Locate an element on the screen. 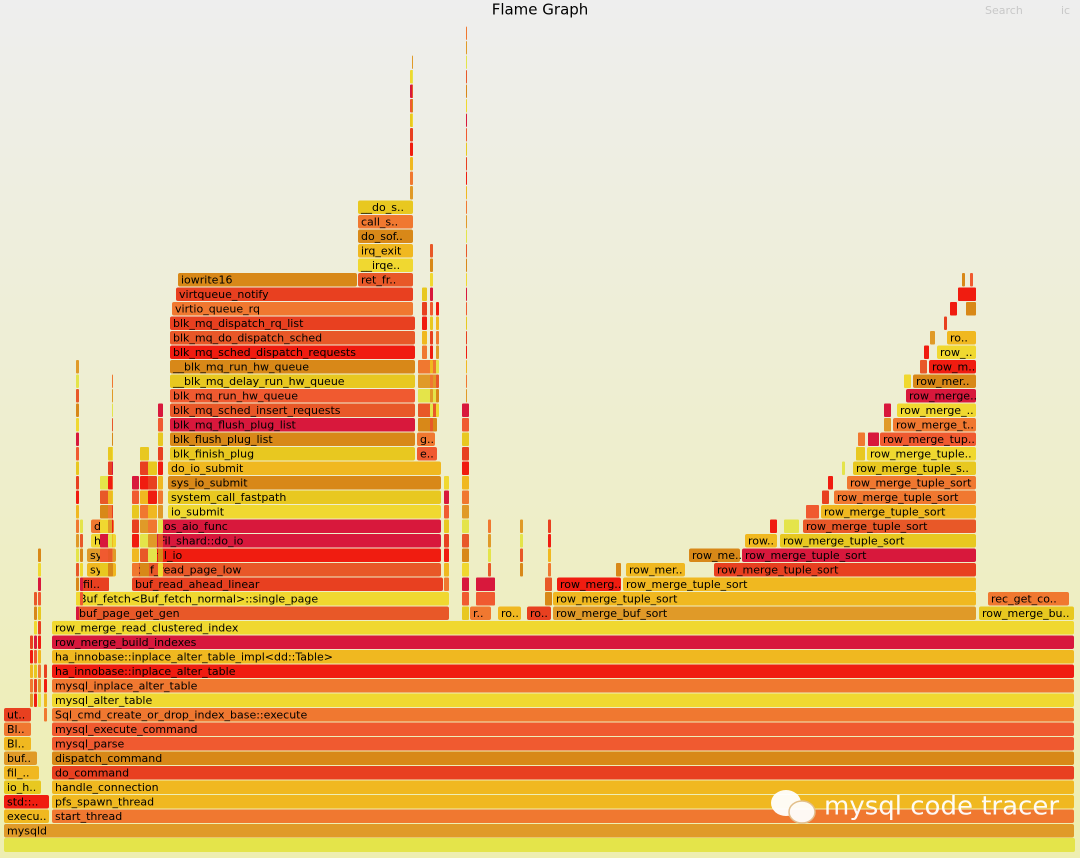 The image size is (1080, 858). frame-label: blk_mq_run_hw_queue is located at coordinates (235, 396).